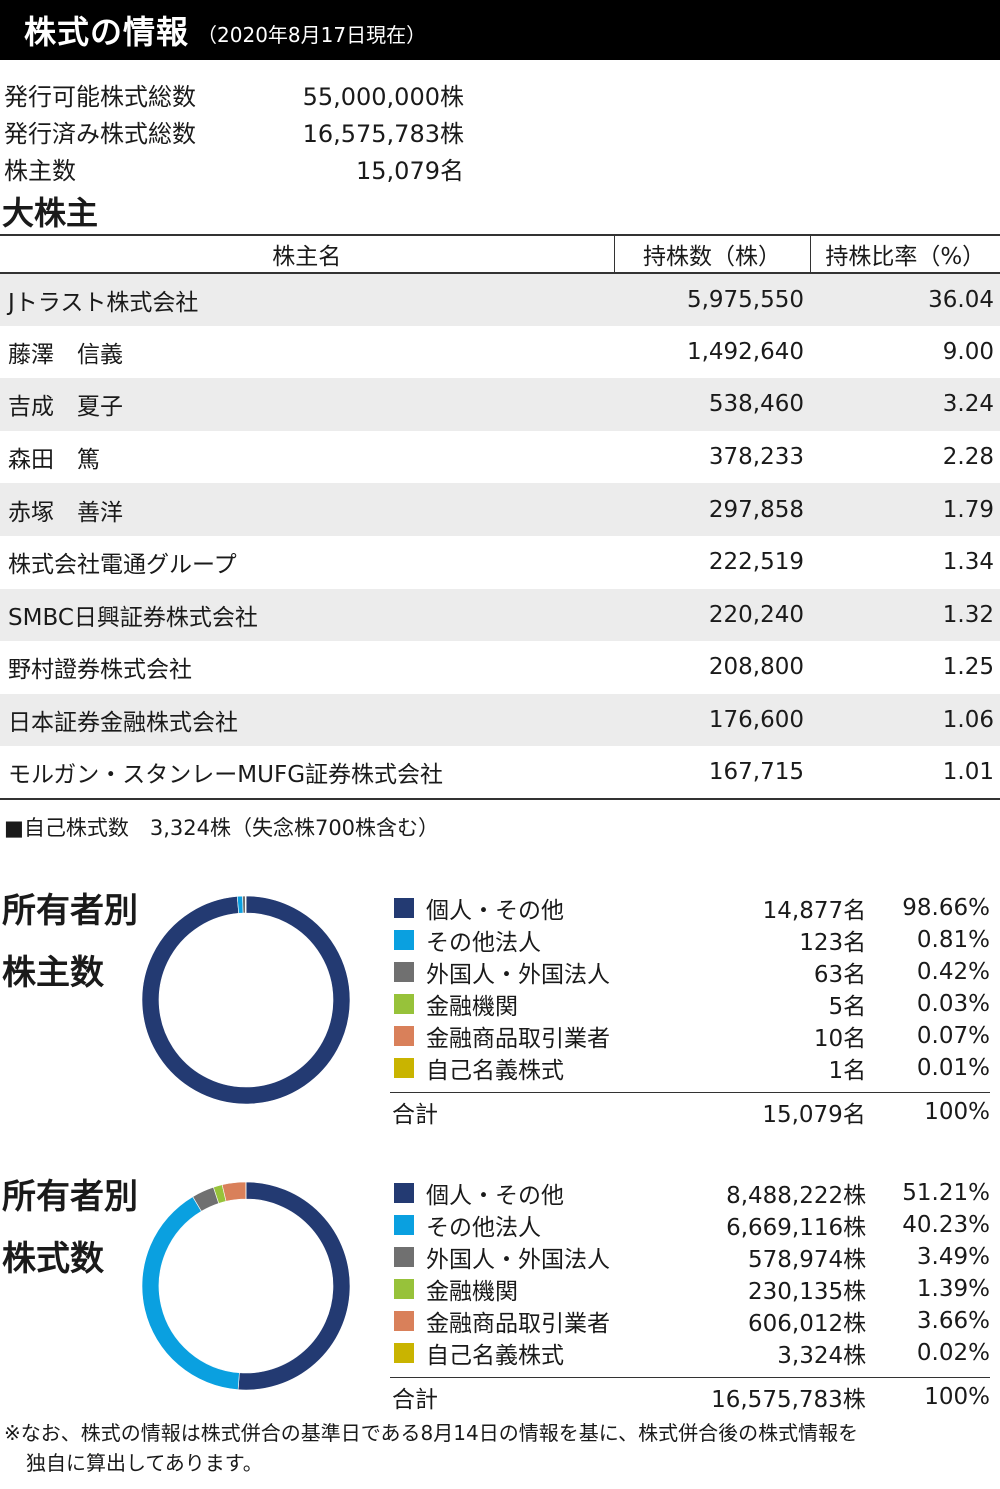 This screenshot has height=1489, width=1000. Describe the element at coordinates (814, 911) in the screenshot. I see `legend-count: 14,877名` at that location.